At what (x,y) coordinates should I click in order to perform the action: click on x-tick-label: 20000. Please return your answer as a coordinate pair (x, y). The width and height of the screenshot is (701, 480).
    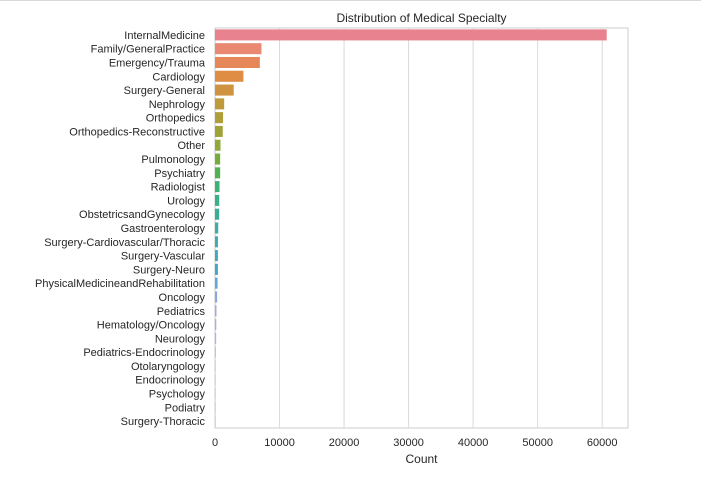
    Looking at the image, I should click on (344, 443).